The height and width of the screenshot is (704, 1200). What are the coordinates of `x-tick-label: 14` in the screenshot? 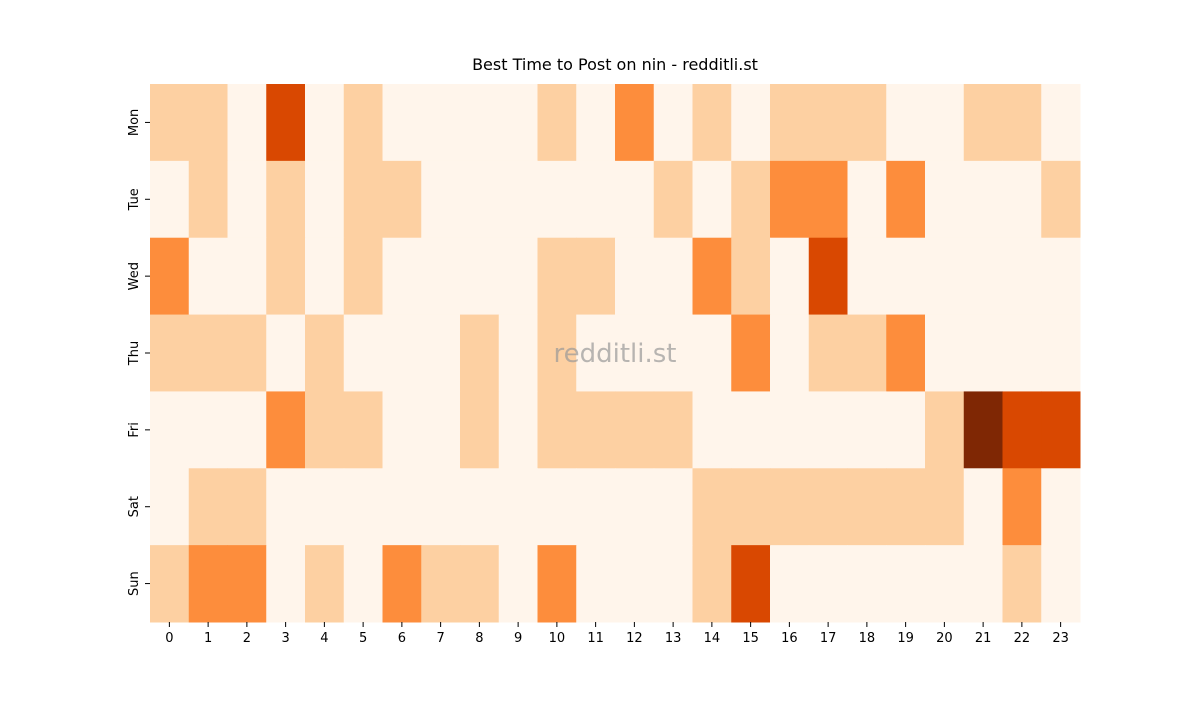 It's located at (712, 638).